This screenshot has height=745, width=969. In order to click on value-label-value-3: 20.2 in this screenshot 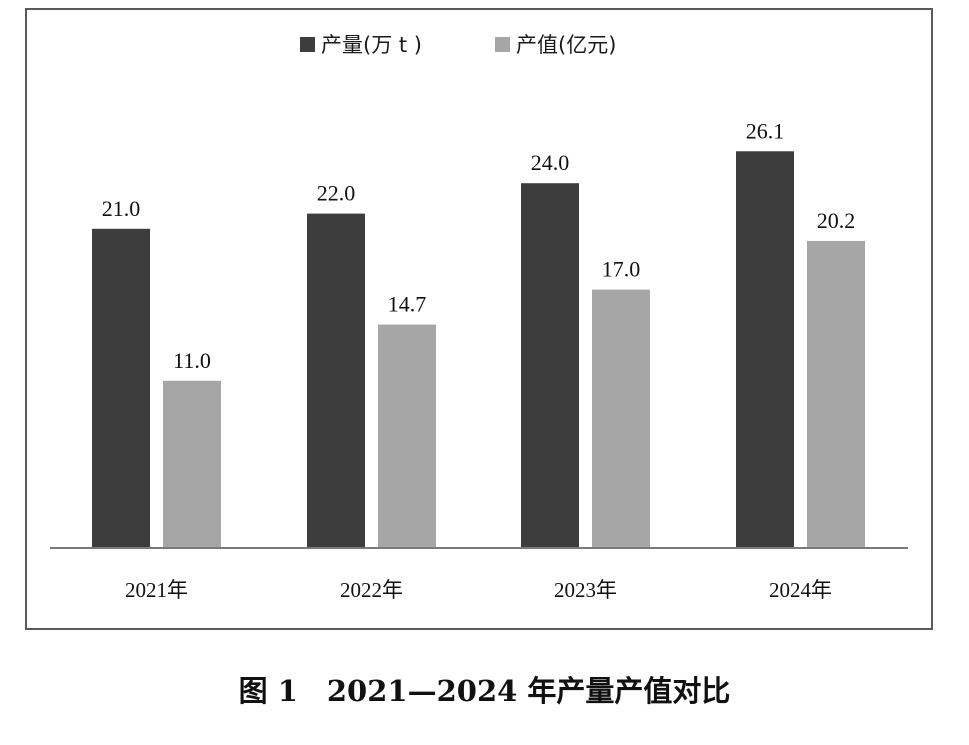, I will do `click(836, 220)`.